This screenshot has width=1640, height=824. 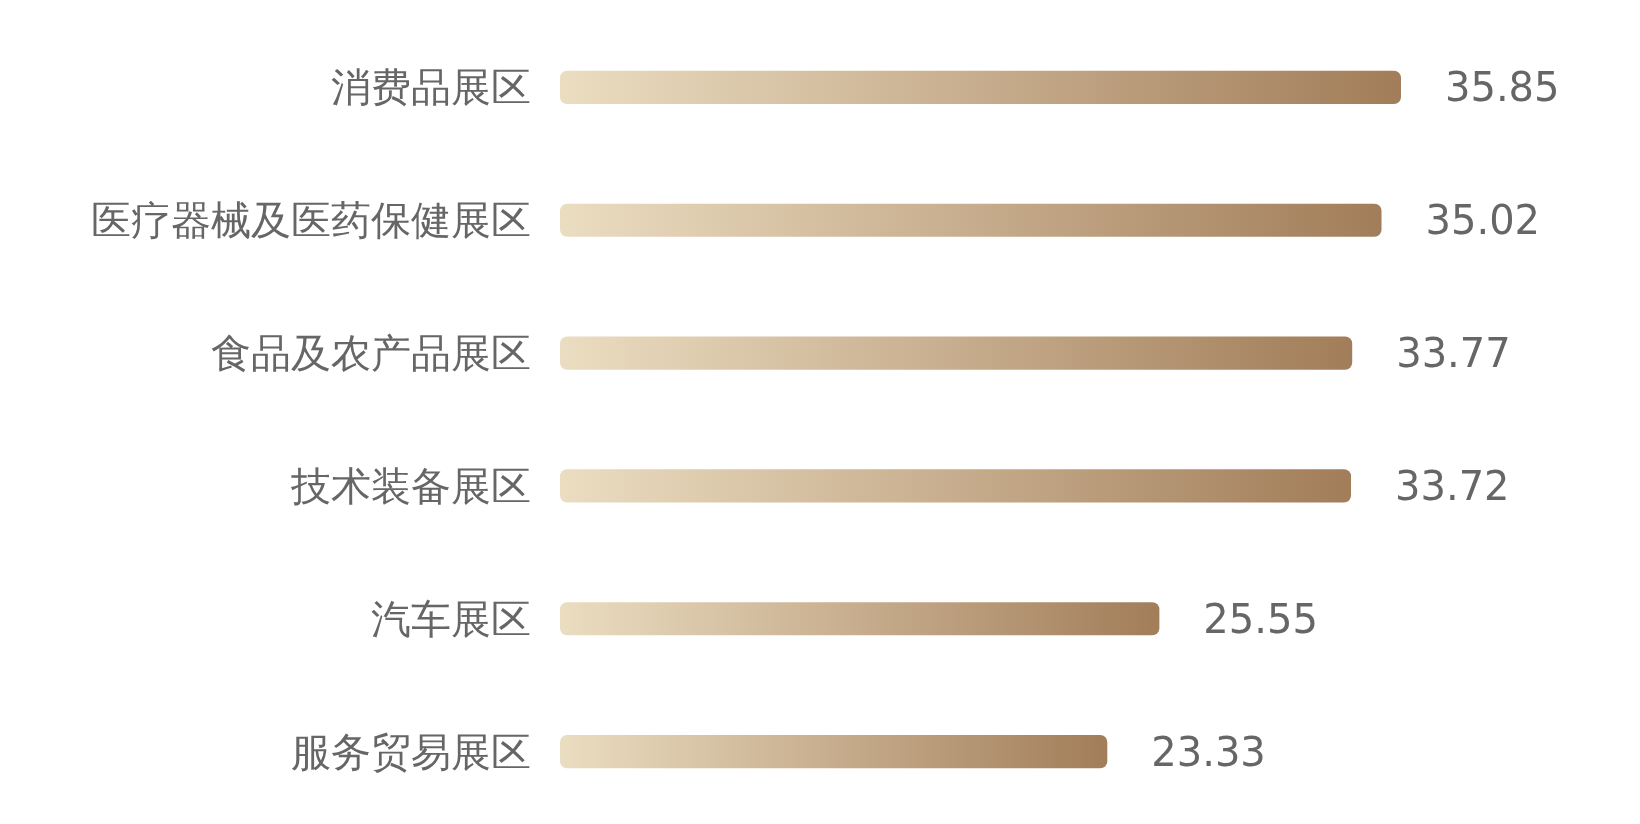 I want to click on data-label: 35.02, so click(x=1483, y=220).